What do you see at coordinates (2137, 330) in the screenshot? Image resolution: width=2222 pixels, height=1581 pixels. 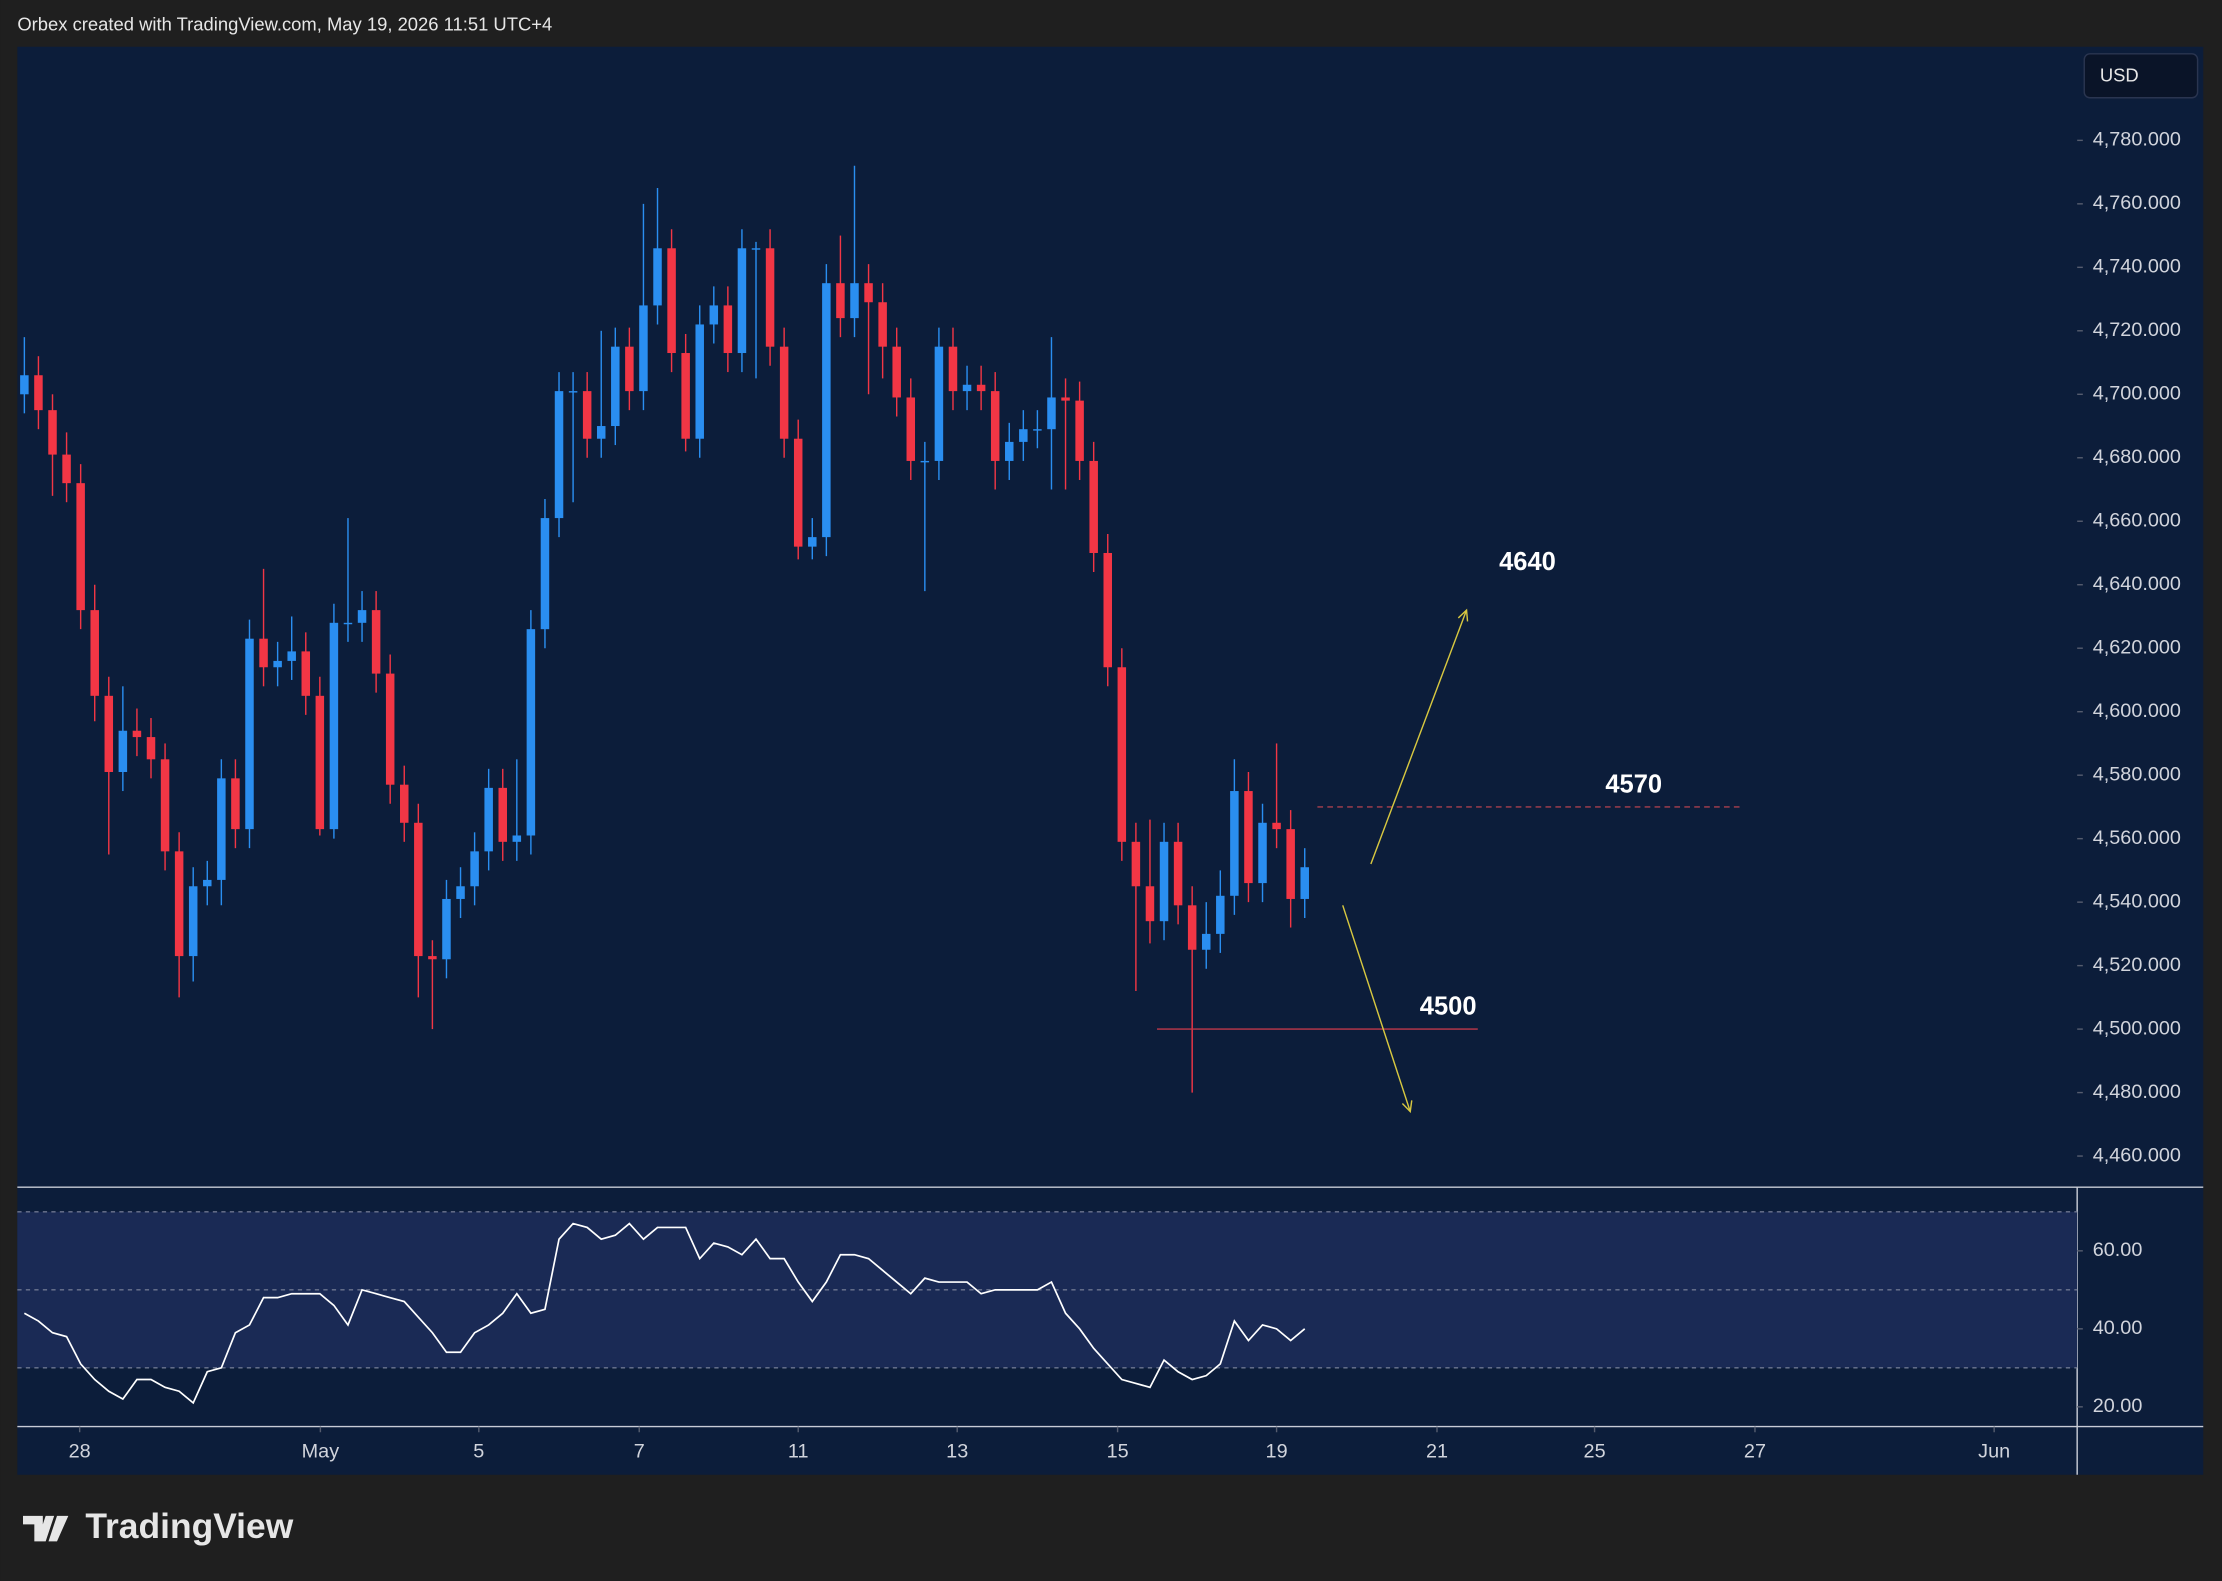 I see `y-tick-label: 4,720.000` at bounding box center [2137, 330].